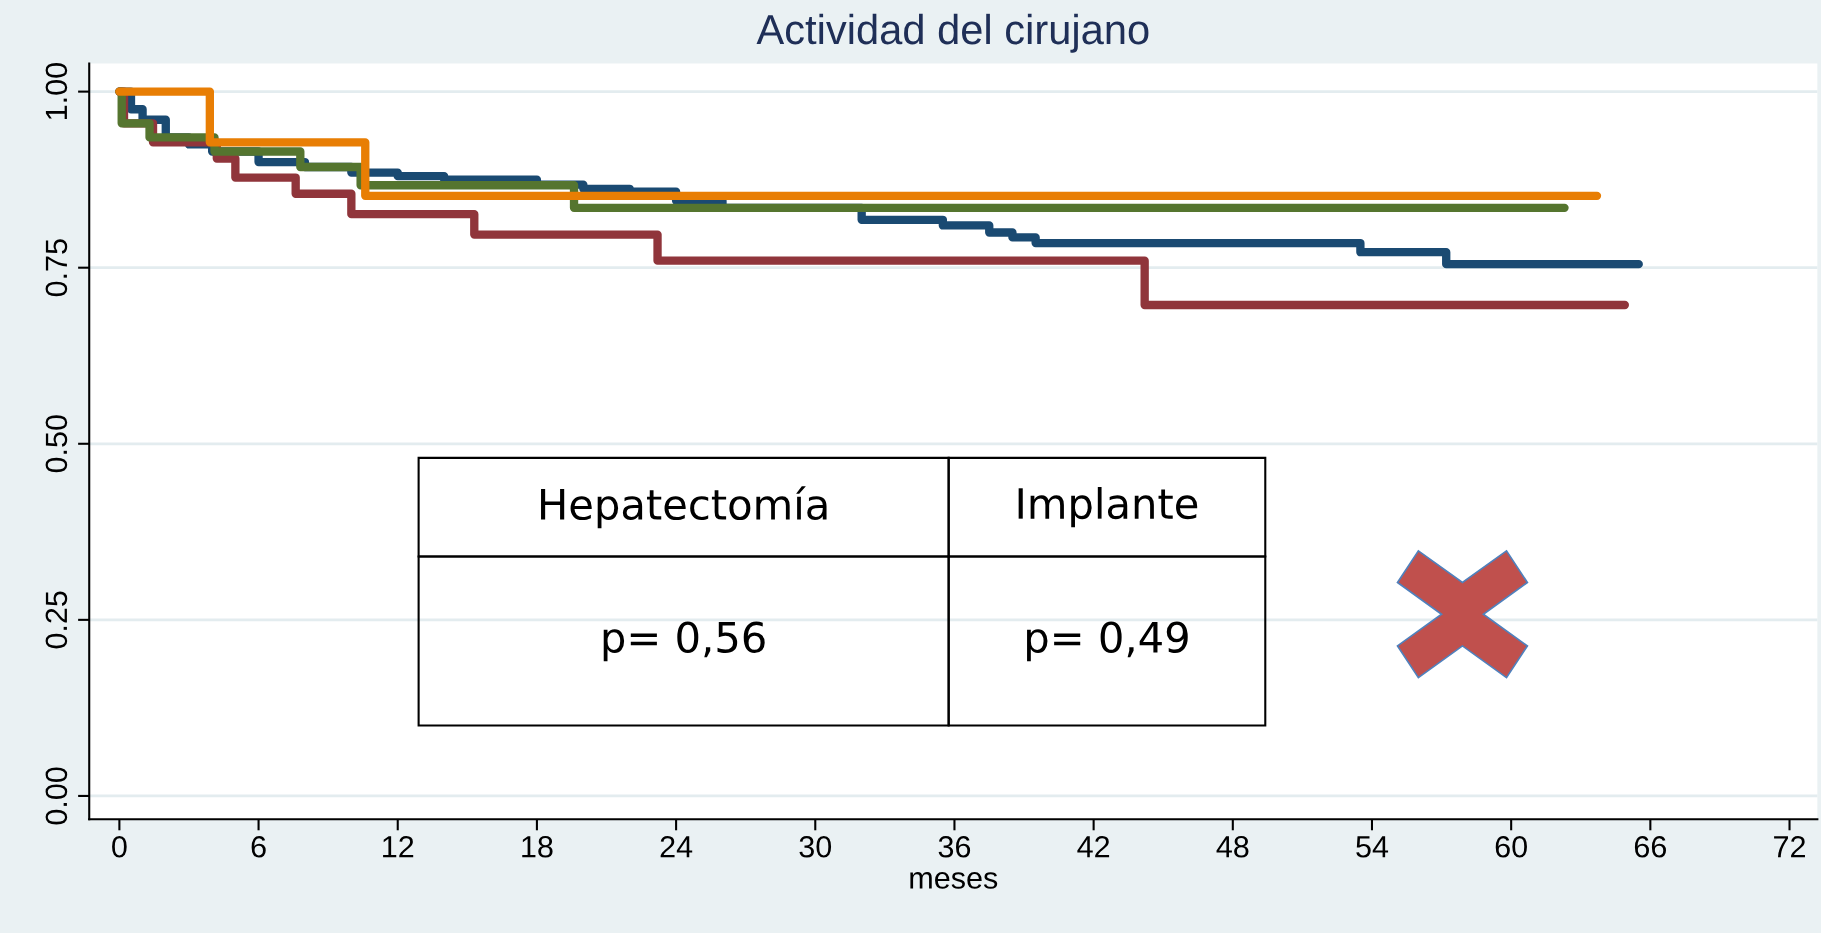 The width and height of the screenshot is (1821, 933). I want to click on x-tick-label: 42, so click(1093, 846).